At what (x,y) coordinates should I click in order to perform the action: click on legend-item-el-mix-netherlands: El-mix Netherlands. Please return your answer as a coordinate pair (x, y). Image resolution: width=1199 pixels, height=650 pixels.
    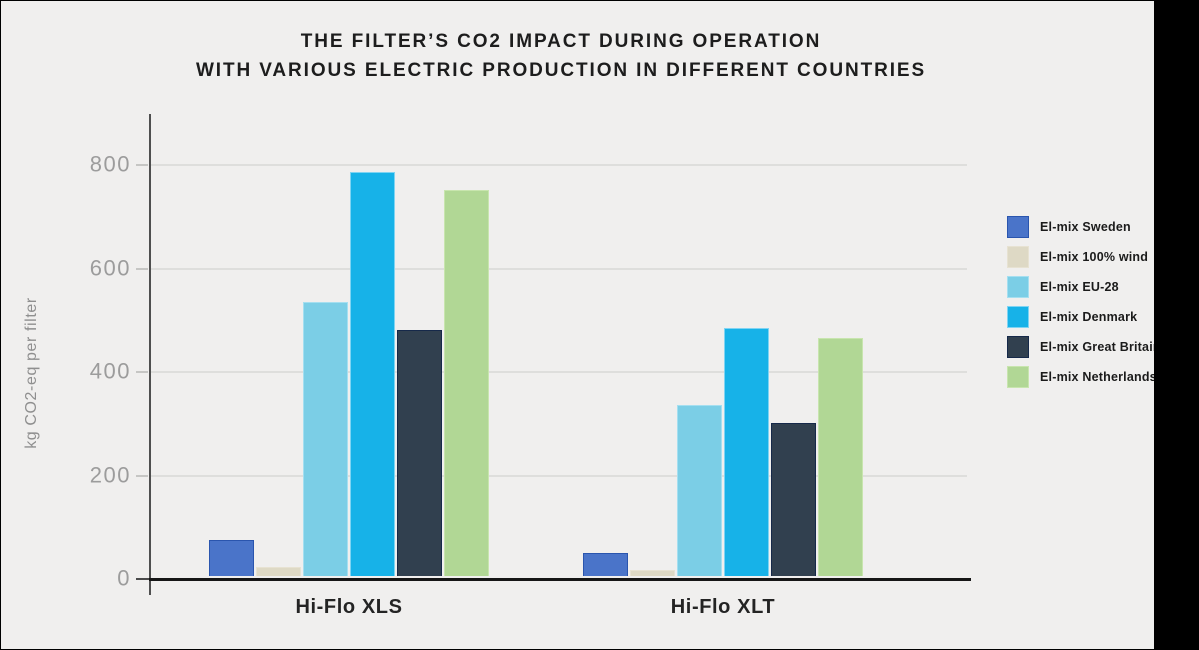
    Looking at the image, I should click on (1084, 377).